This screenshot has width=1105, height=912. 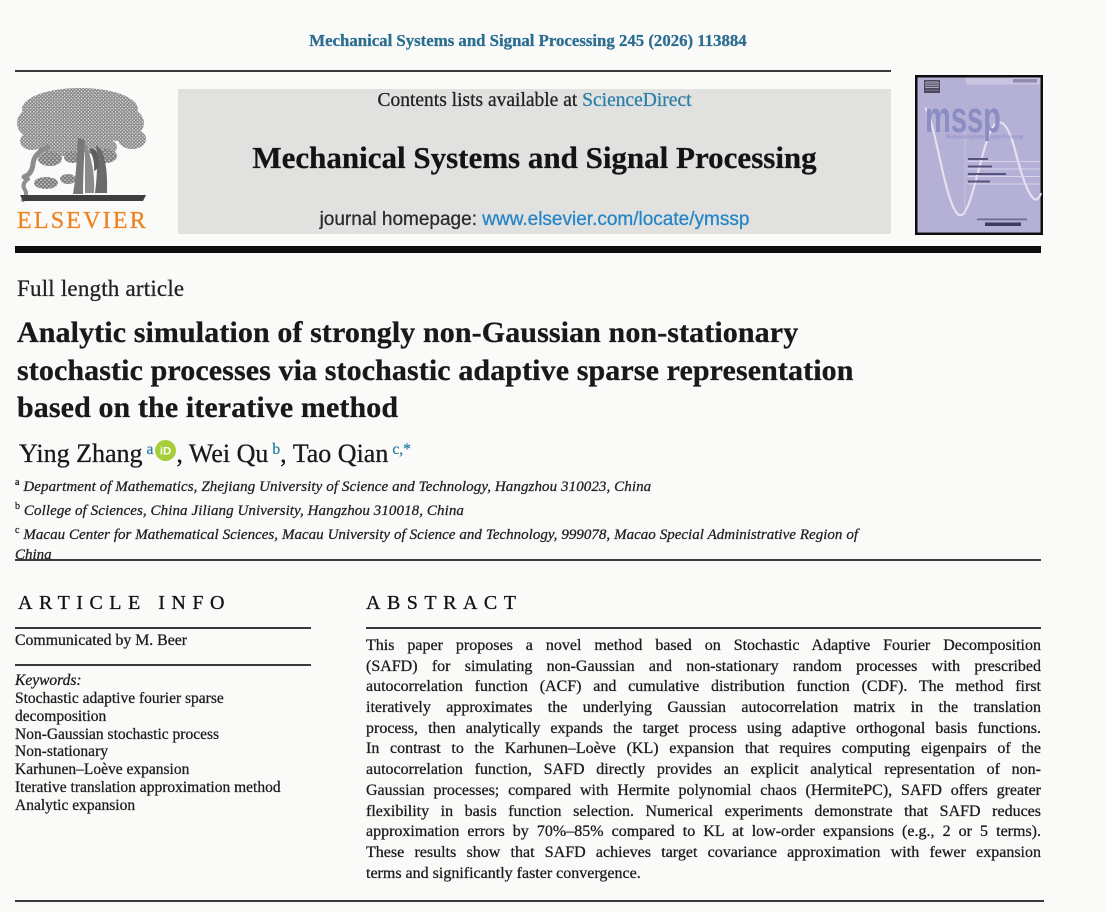 What do you see at coordinates (165, 451) in the screenshot?
I see `svg-text: iD` at bounding box center [165, 451].